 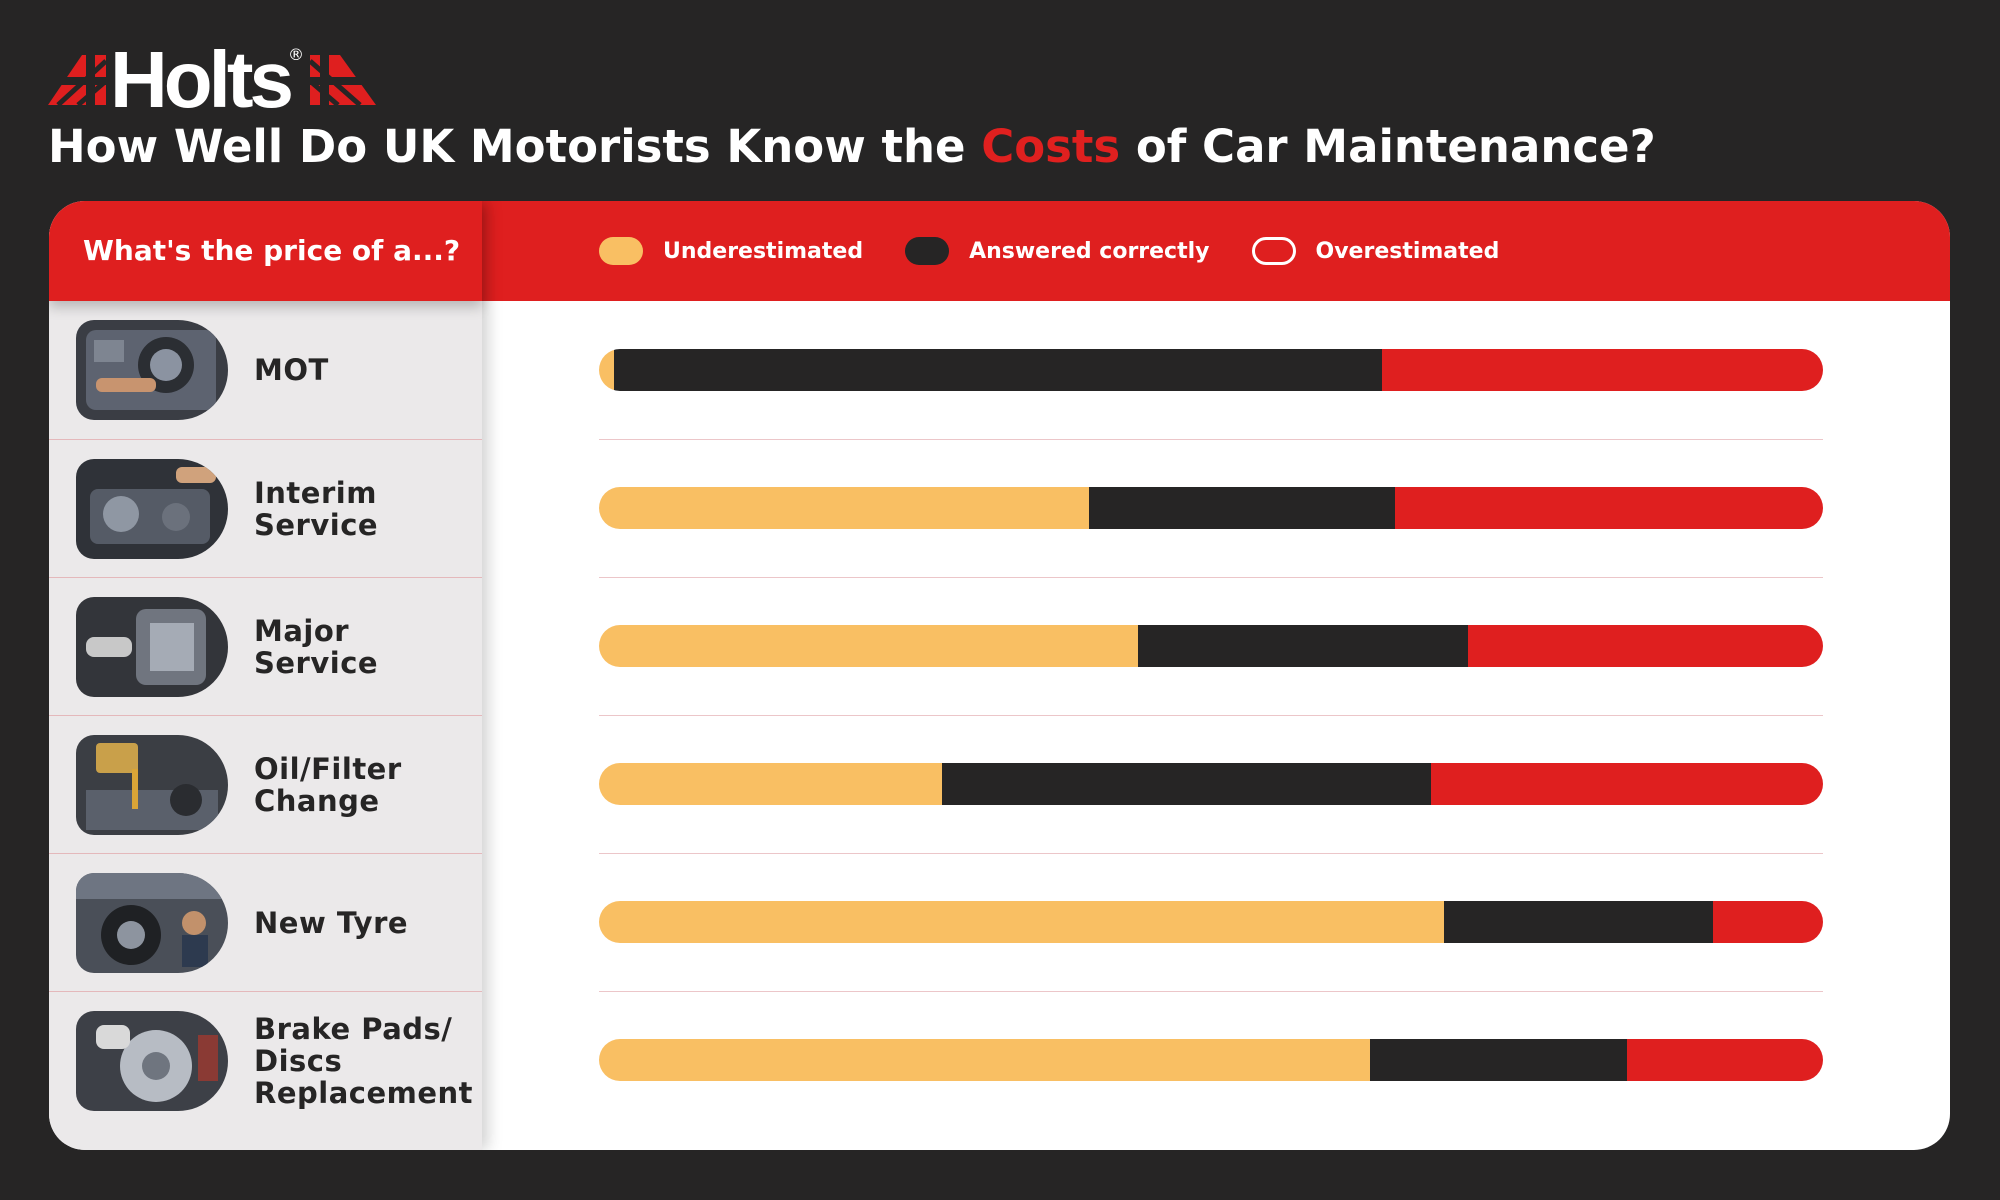 I want to click on legend-label-overestimated: Overestimated, so click(x=1407, y=251).